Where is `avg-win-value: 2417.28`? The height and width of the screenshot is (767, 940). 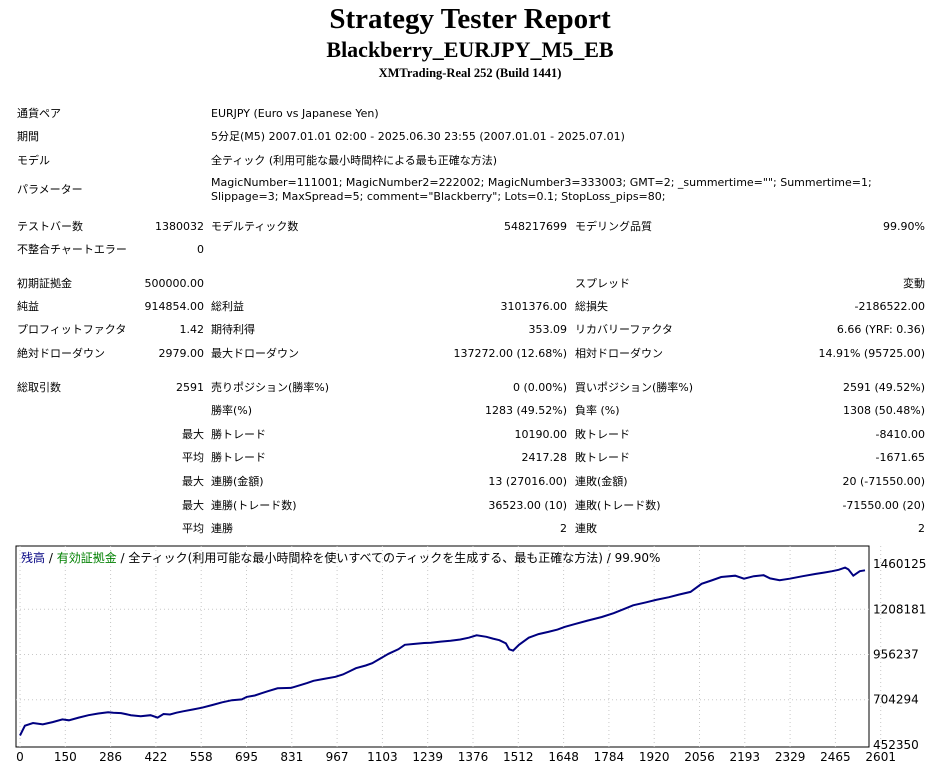 avg-win-value: 2417.28 is located at coordinates (544, 457).